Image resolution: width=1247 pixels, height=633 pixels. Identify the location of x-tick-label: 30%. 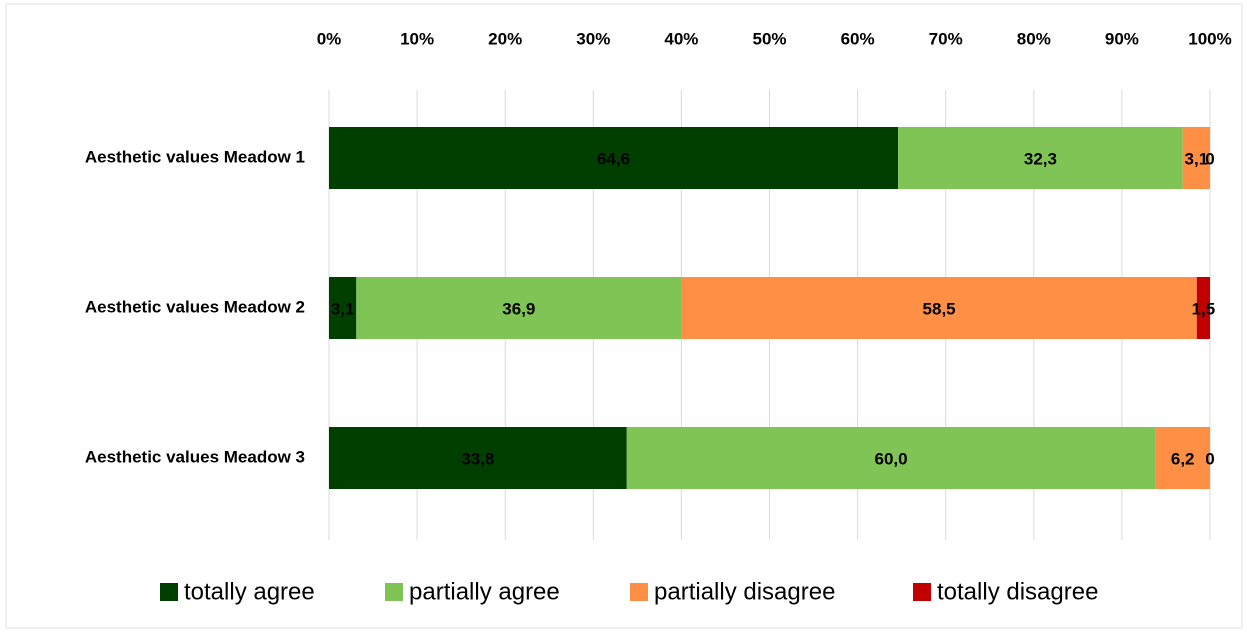
(593, 38).